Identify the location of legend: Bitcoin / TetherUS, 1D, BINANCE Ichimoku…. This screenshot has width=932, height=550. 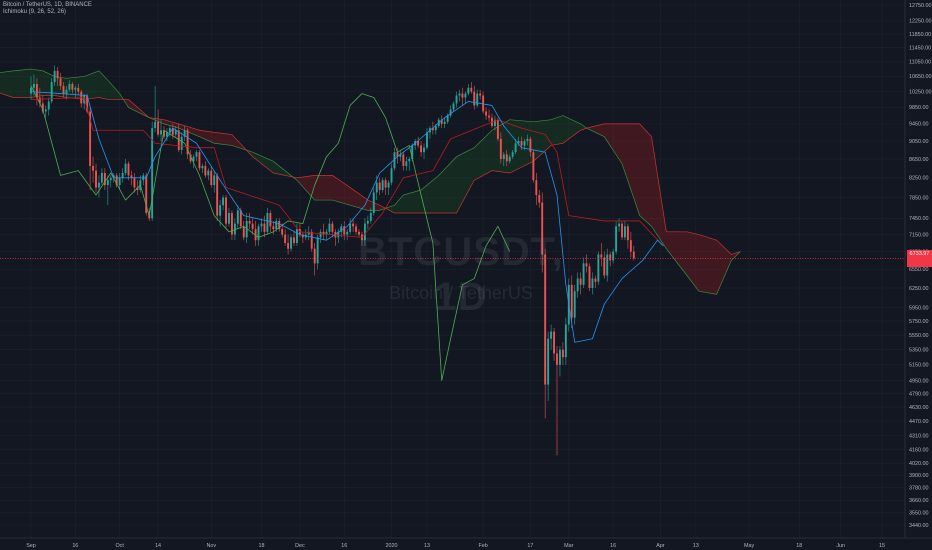
(47, 9).